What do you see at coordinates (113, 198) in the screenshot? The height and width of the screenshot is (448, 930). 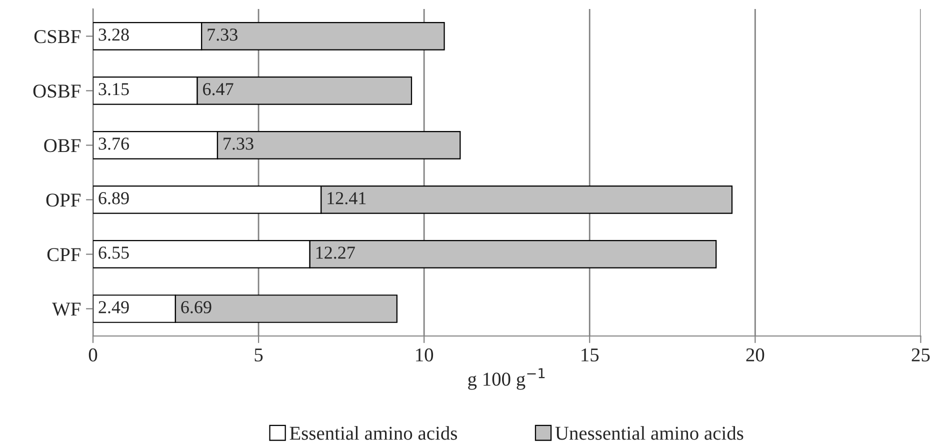 I see `data-label: 6.89` at bounding box center [113, 198].